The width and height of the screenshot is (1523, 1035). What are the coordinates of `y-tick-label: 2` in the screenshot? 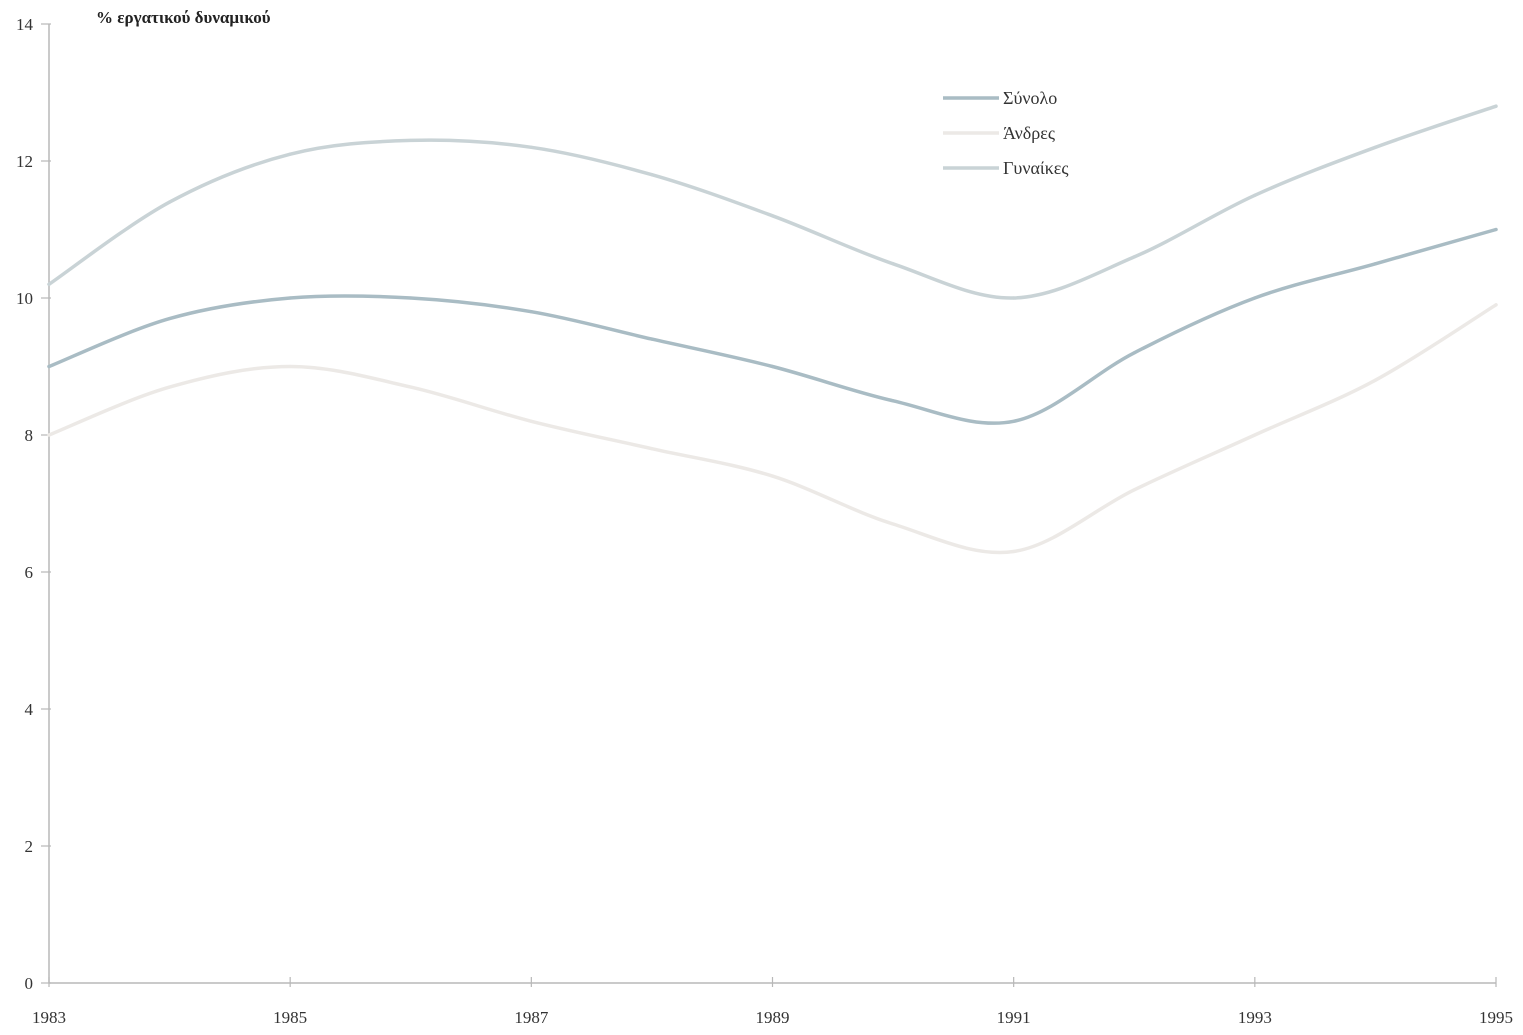 It's located at (29, 846).